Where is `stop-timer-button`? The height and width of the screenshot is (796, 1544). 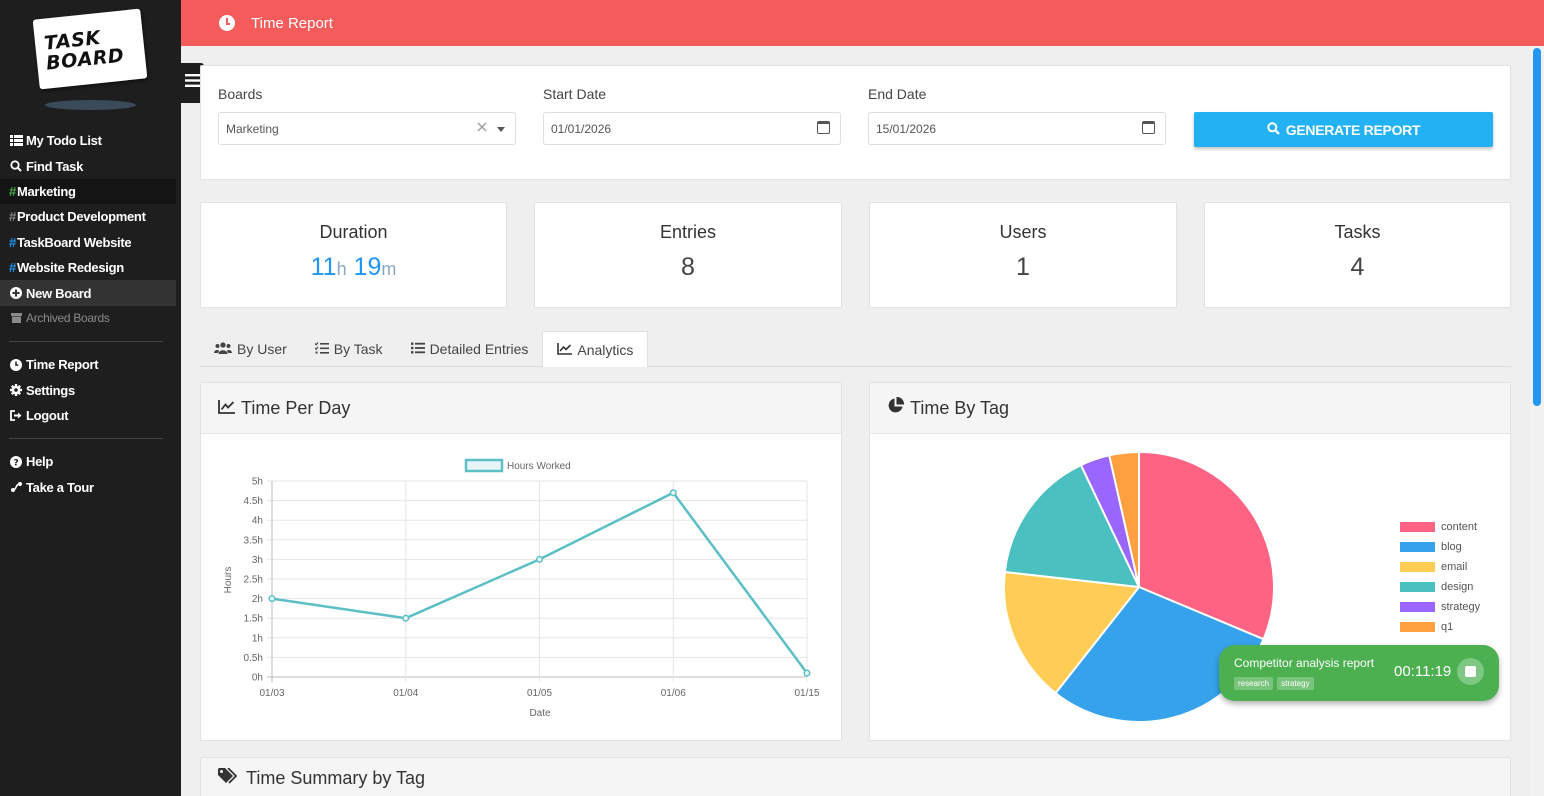 stop-timer-button is located at coordinates (1470, 671).